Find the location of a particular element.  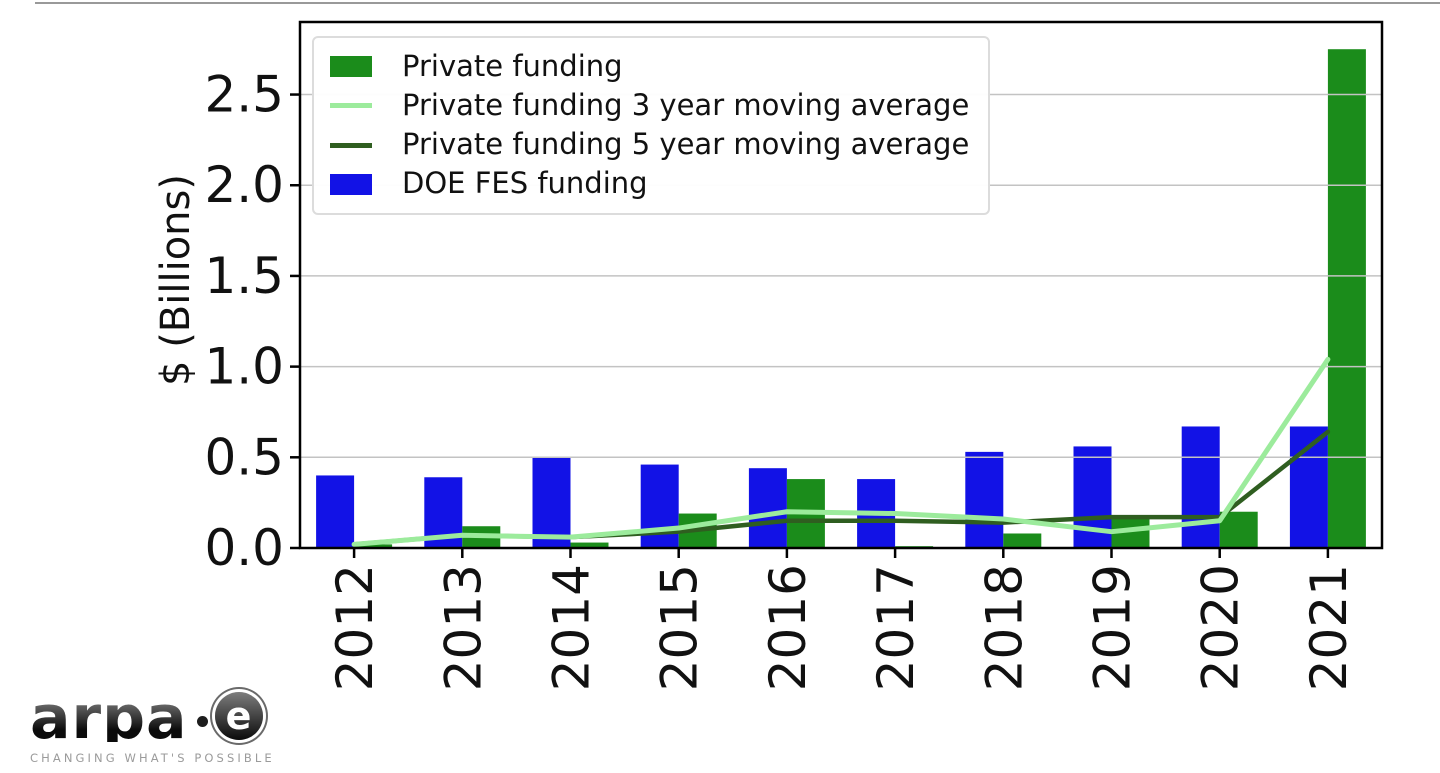

bar-private-2020 is located at coordinates (1238, 529).